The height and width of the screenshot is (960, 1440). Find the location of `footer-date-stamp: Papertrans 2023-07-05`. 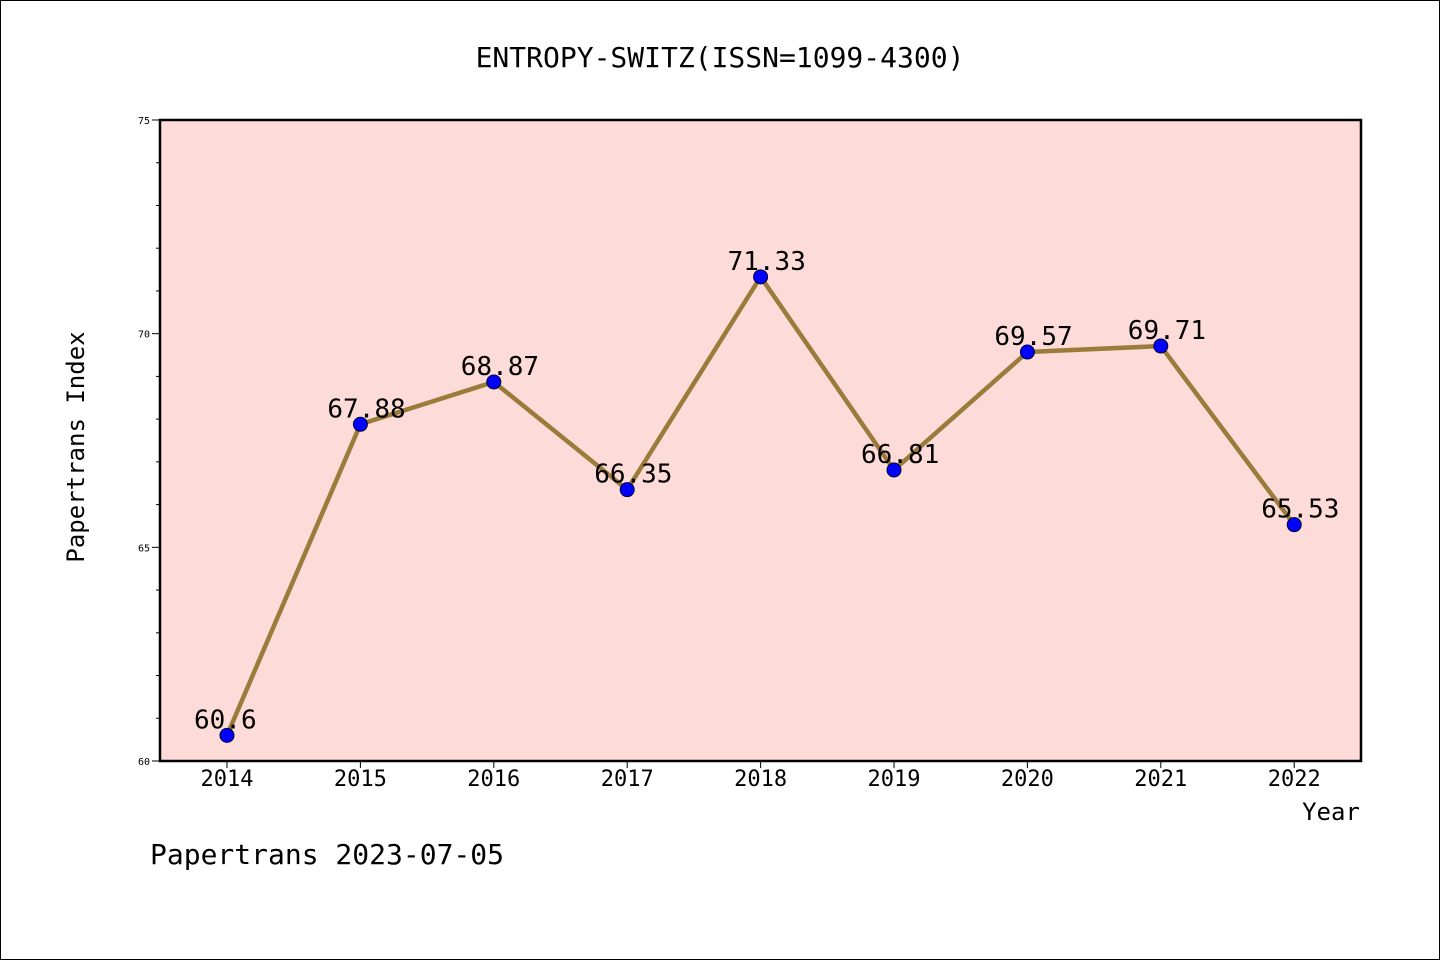

footer-date-stamp: Papertrans 2023-07-05 is located at coordinates (327, 854).